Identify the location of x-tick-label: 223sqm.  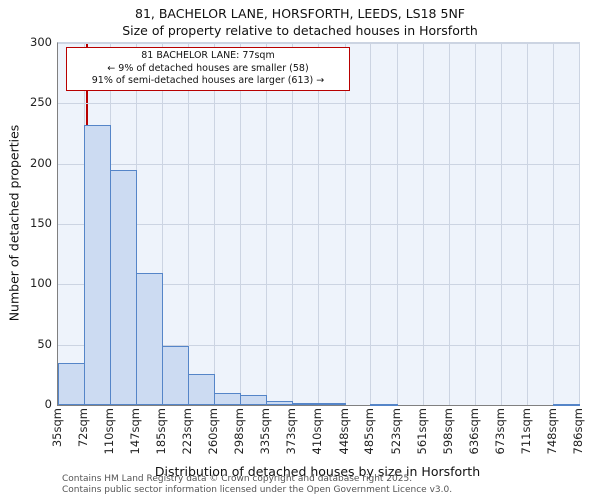
(187, 431).